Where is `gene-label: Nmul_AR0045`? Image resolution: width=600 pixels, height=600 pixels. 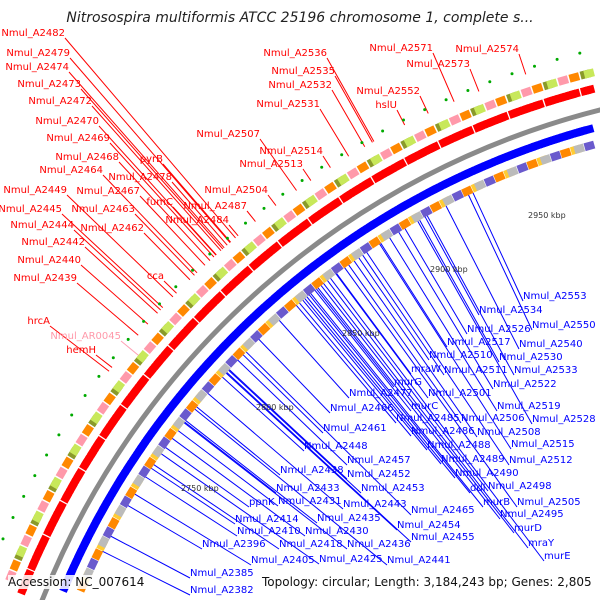 gene-label: Nmul_AR0045 is located at coordinates (85, 336).